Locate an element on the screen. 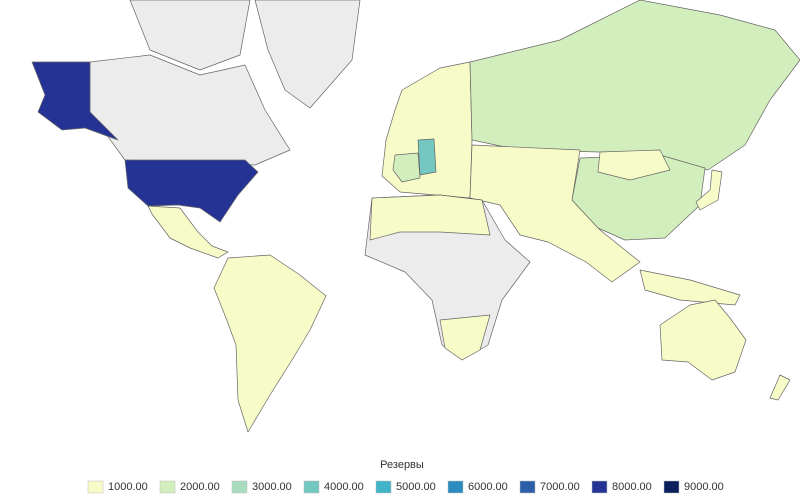 The height and width of the screenshot is (502, 800). japan is located at coordinates (709, 190).